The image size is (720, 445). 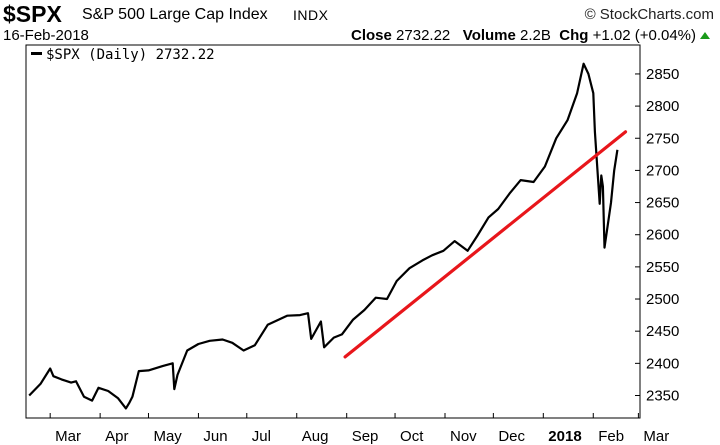 I want to click on chart-legend: $SPX (Daily) 2732.22, so click(x=123, y=55).